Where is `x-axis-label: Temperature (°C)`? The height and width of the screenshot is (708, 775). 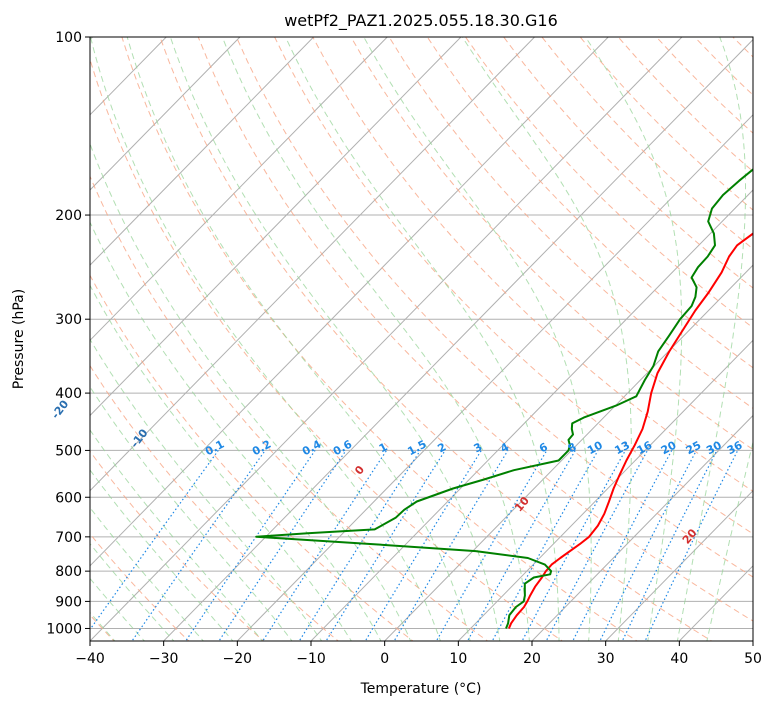
x-axis-label: Temperature (°C) is located at coordinates (421, 689).